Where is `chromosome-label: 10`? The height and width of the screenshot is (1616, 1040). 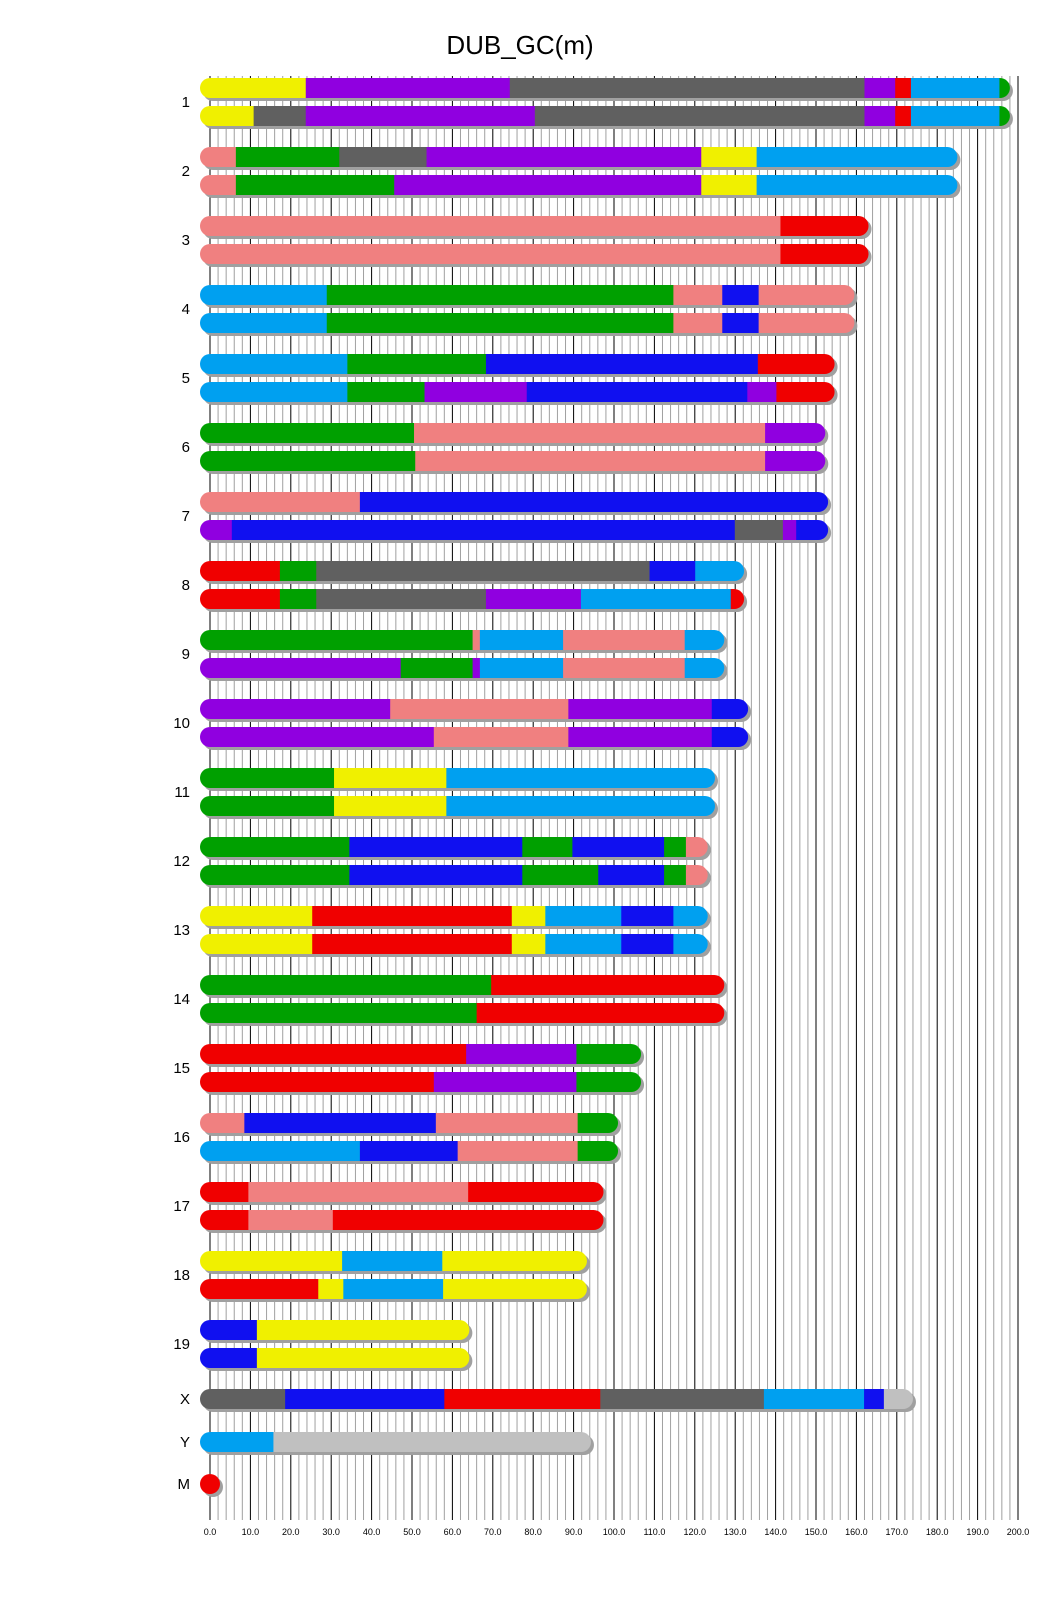 chromosome-label: 10 is located at coordinates (181, 723).